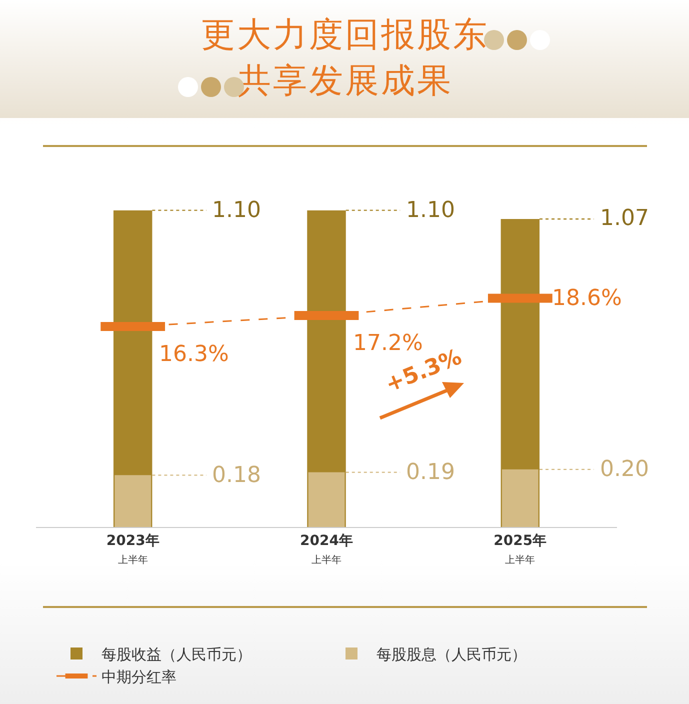 The width and height of the screenshot is (689, 704). I want to click on x-tick-label: 2024年上半年, so click(326, 549).